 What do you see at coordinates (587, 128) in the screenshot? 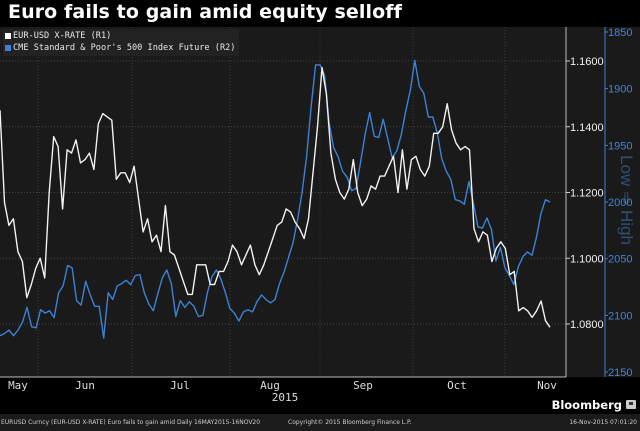
I see `left-tick-label: 1.1400` at bounding box center [587, 128].